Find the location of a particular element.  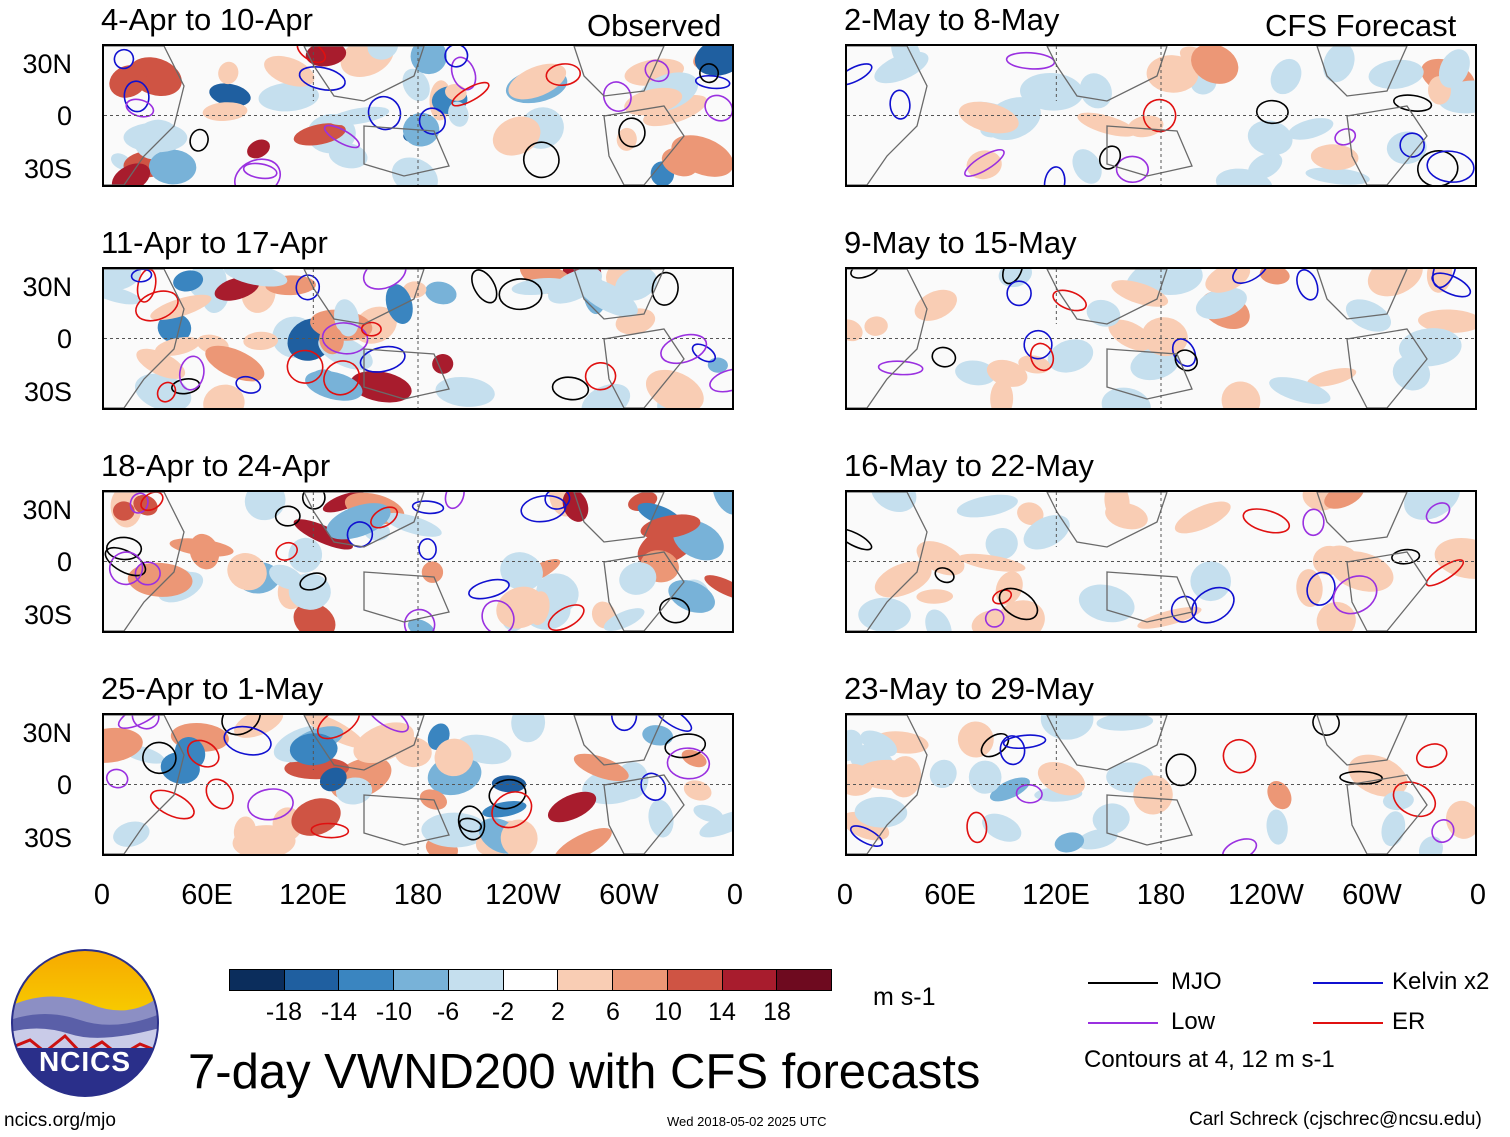

lat-eq-3: 0 is located at coordinates (64, 562).